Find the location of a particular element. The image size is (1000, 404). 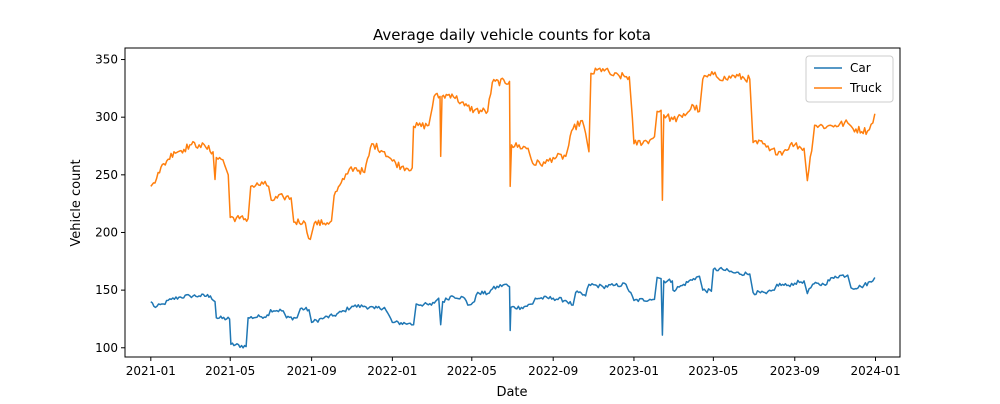

x-tick-label: 2024-01 is located at coordinates (875, 371).